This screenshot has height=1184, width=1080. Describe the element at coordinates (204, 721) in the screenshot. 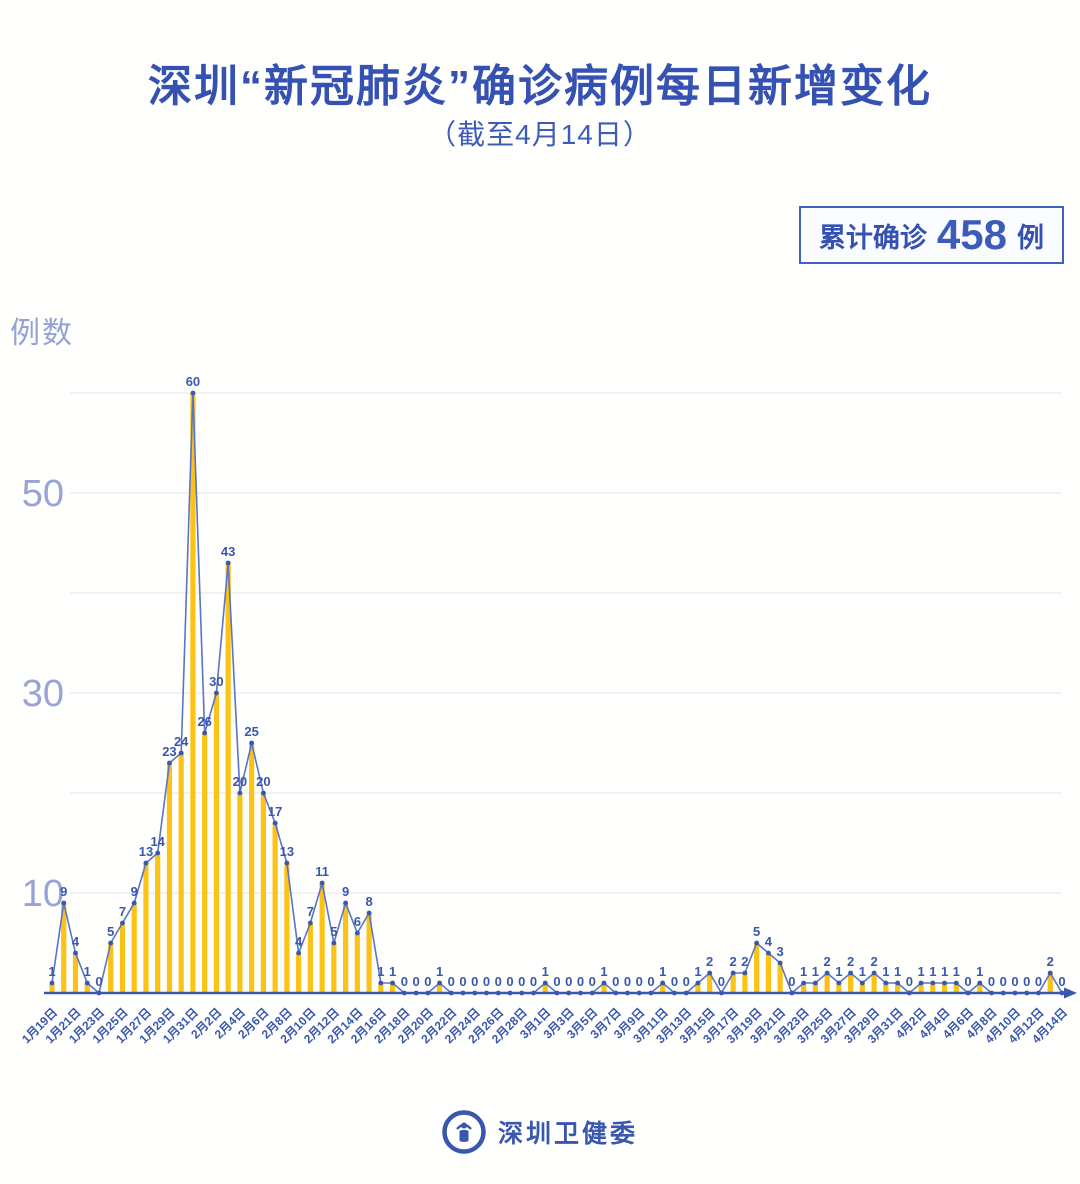

I see `value-label: 26` at that location.